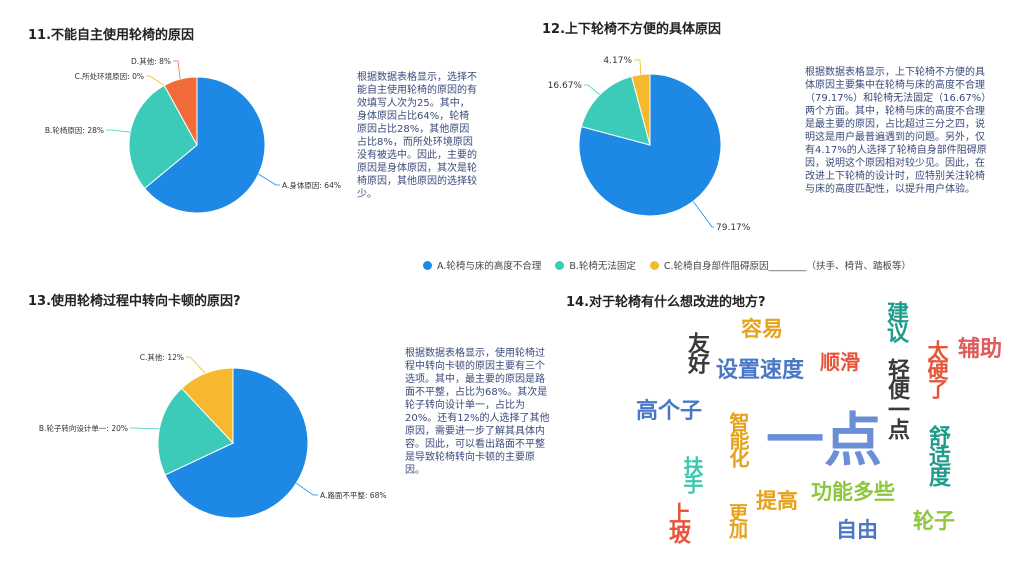 This screenshot has height=577, width=1024. Describe the element at coordinates (934, 521) in the screenshot. I see `word-cloud-term: 轮子` at that location.